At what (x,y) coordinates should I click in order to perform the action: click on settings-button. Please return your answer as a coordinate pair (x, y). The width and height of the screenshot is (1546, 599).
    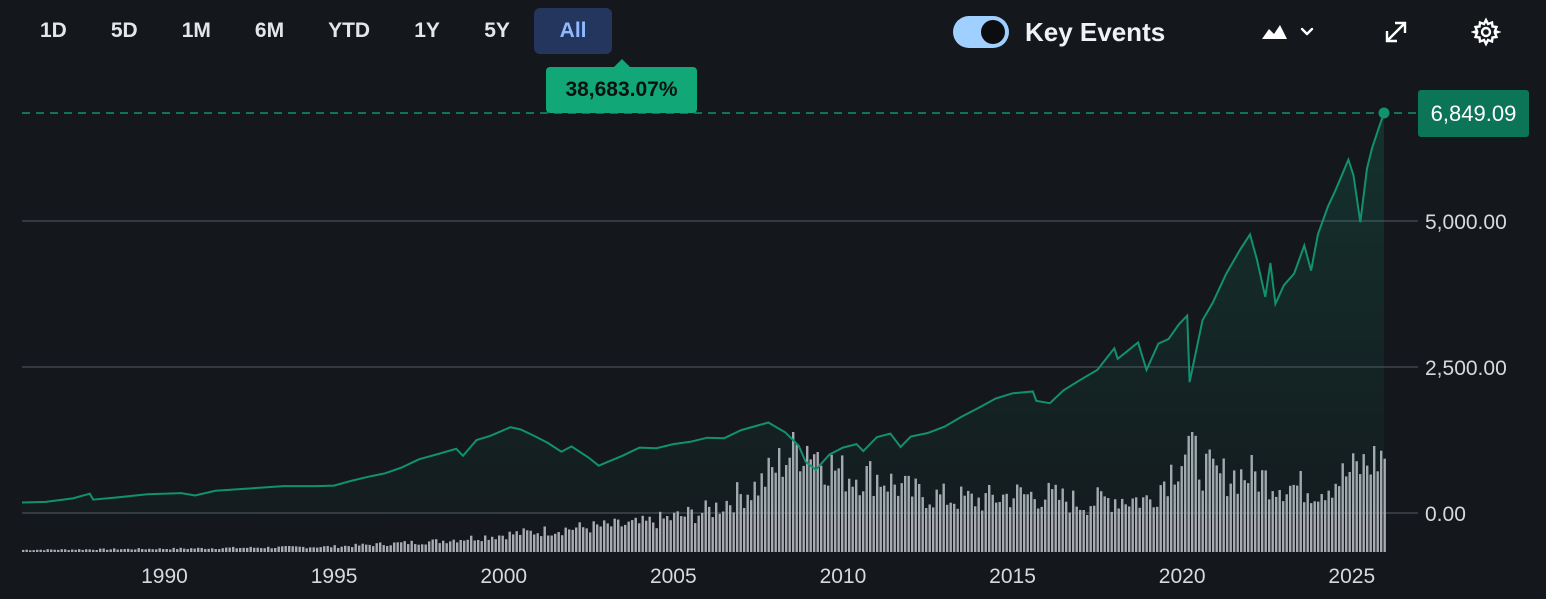
    Looking at the image, I should click on (1486, 32).